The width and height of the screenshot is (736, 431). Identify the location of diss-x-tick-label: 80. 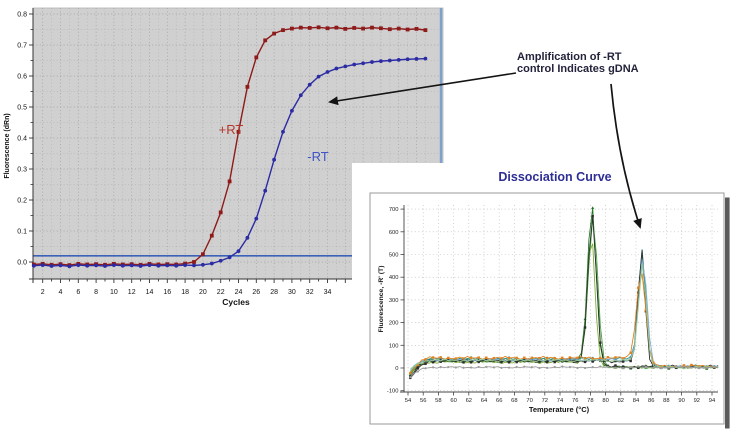
(605, 401).